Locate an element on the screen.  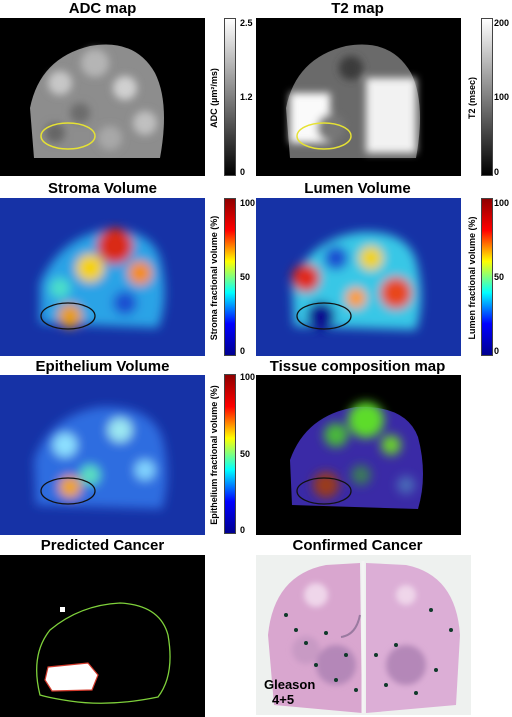
epithelium-tick-mid: 50 is located at coordinates (245, 454).